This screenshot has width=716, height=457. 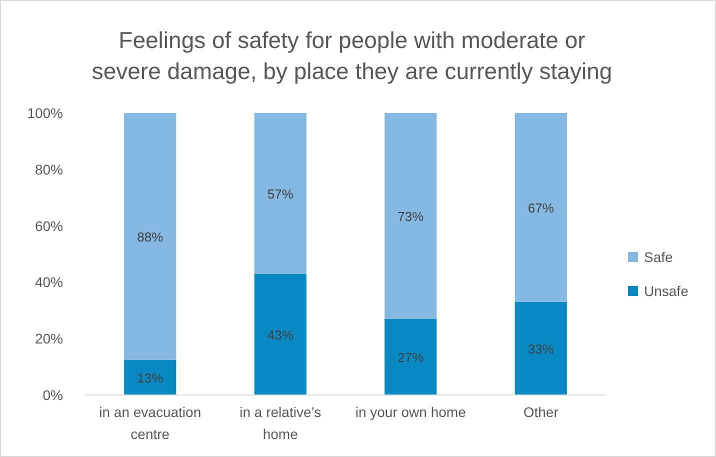 What do you see at coordinates (48, 169) in the screenshot?
I see `y-tick-label: 80%` at bounding box center [48, 169].